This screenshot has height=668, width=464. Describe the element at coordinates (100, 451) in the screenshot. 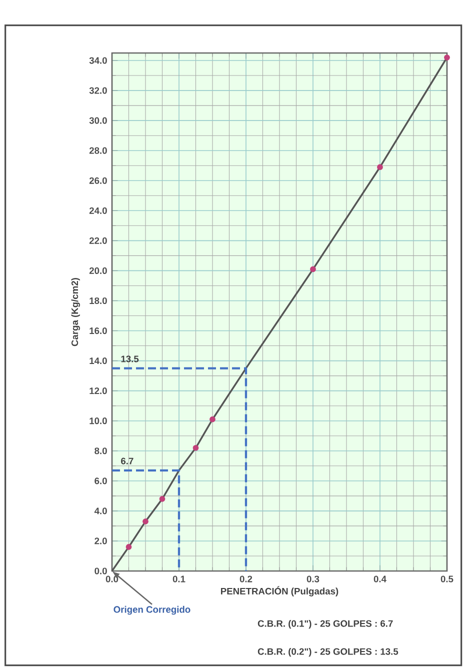

I see `y-tick-label: 8.0` at that location.